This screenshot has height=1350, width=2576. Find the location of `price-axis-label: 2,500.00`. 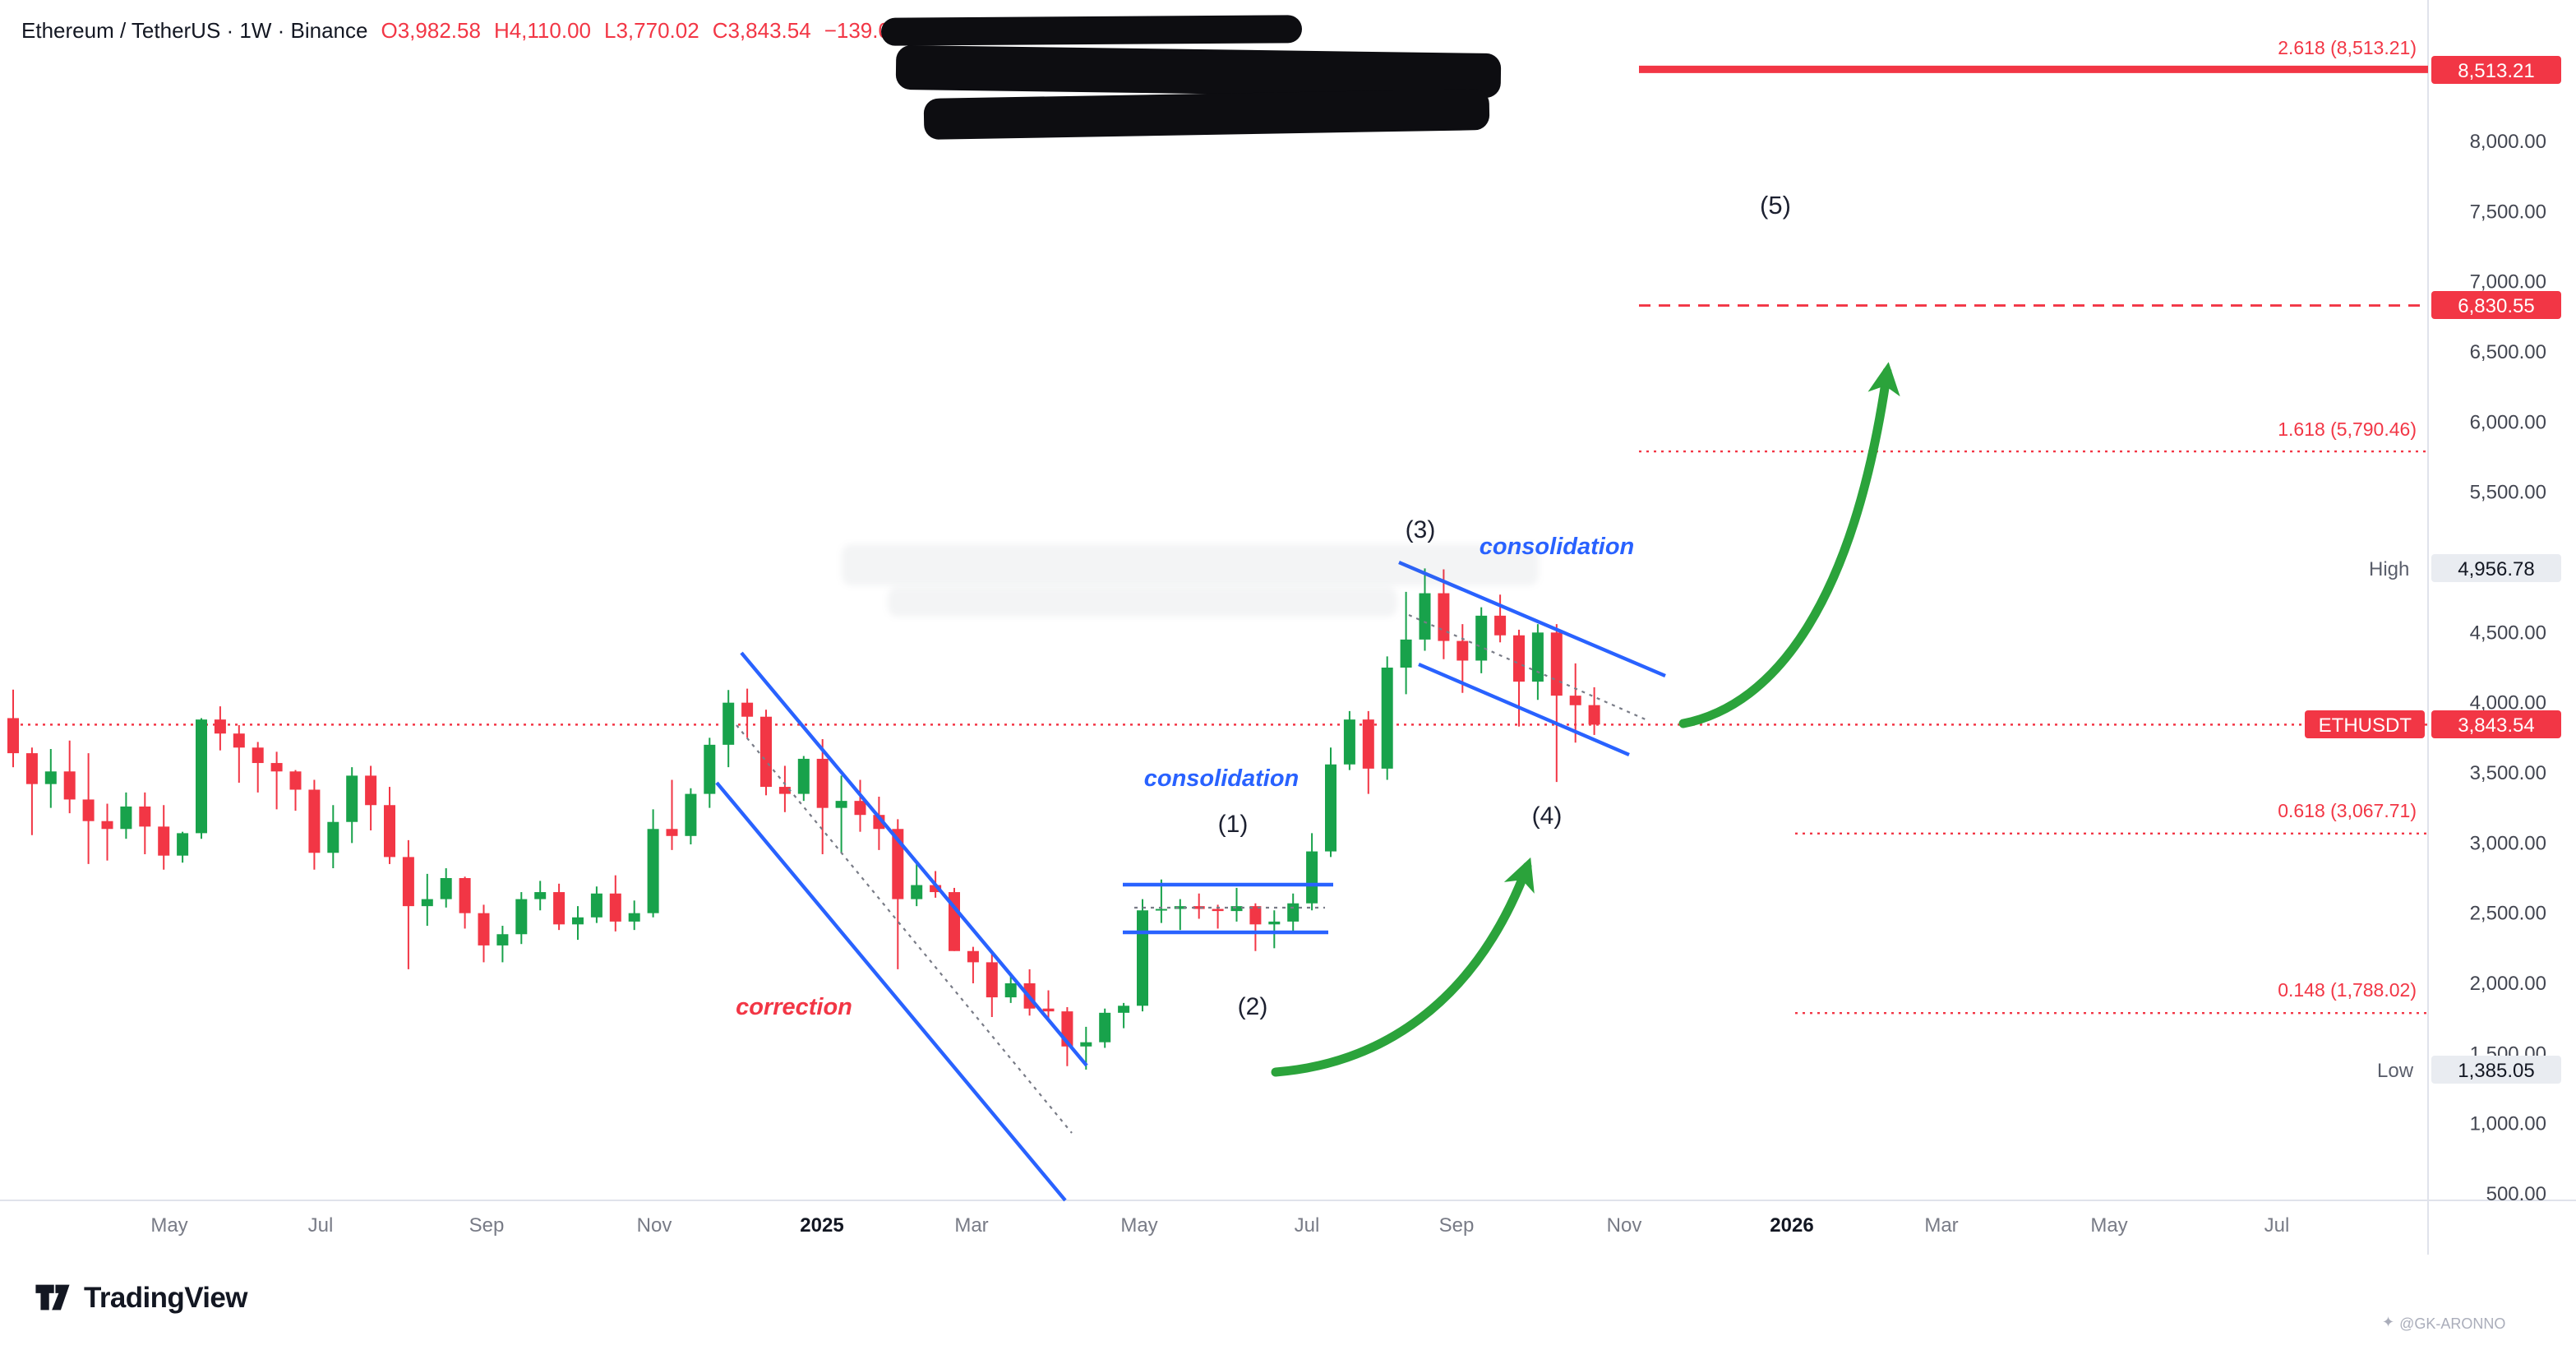

price-axis-label: 2,500.00 is located at coordinates (2508, 914).